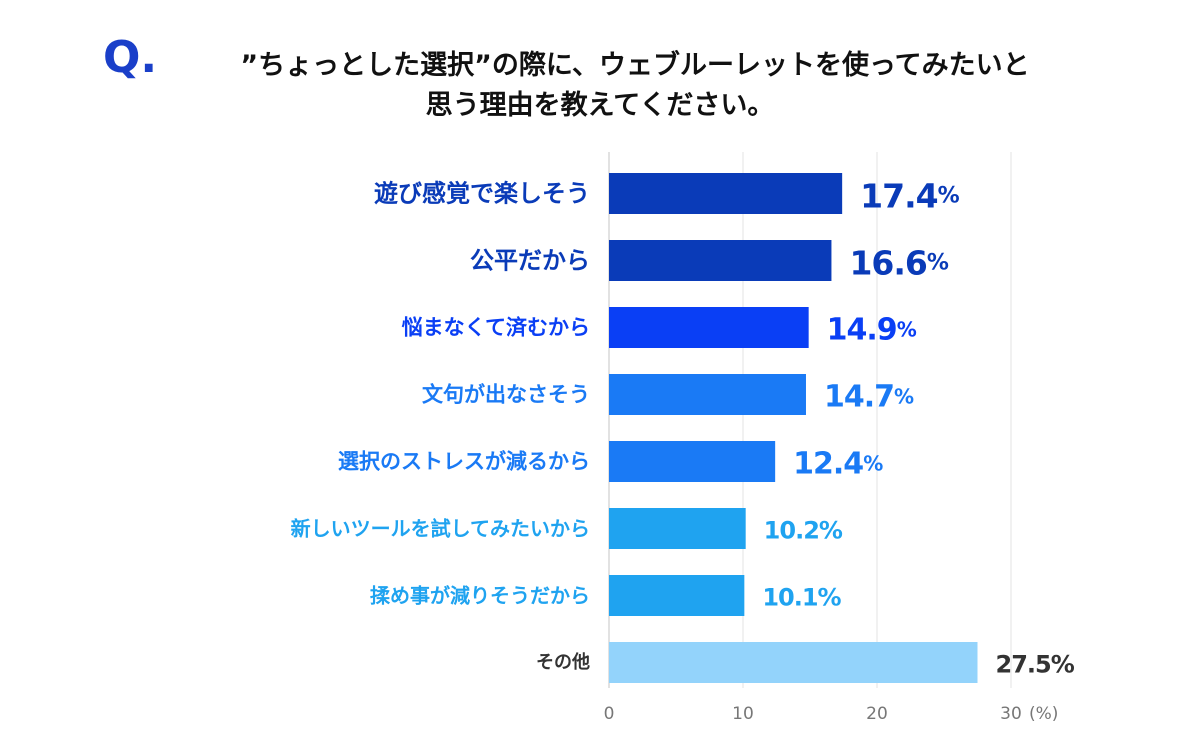 The height and width of the screenshot is (743, 1200). Describe the element at coordinates (801, 598) in the screenshot. I see `value-label: 10.1%` at that location.